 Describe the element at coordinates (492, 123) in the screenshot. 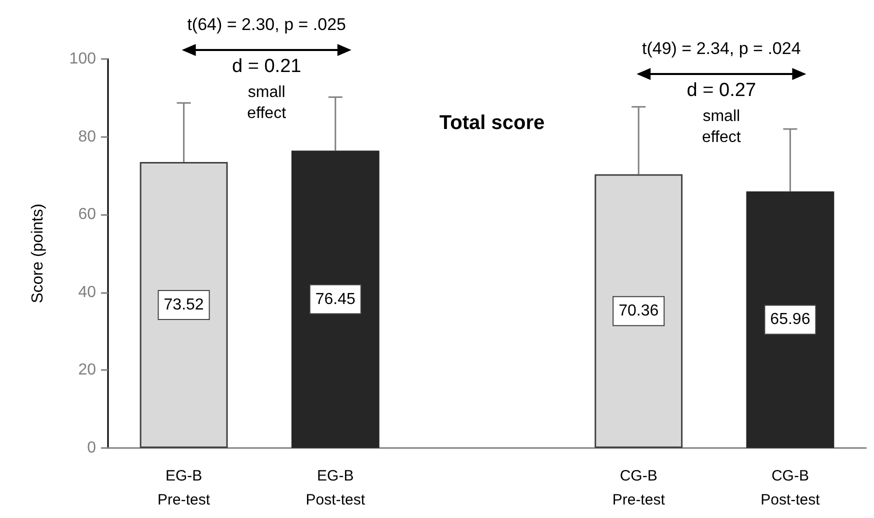

I see `text: Total score` at that location.